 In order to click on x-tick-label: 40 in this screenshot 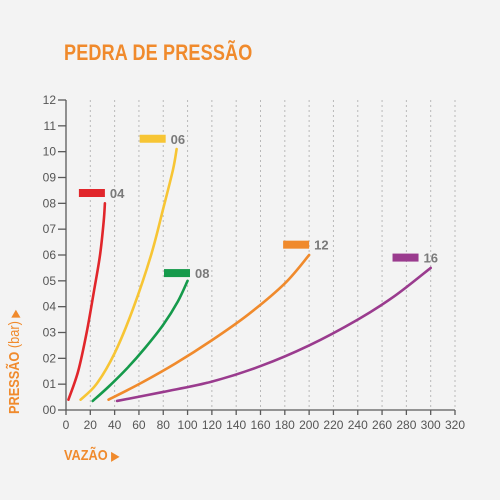, I will do `click(115, 425)`.